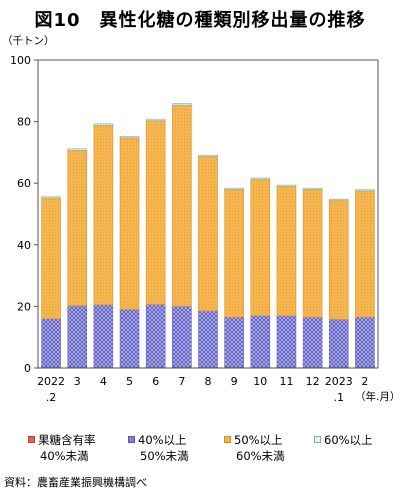 This screenshot has width=400, height=492. What do you see at coordinates (162, 440) in the screenshot?
I see `legend-label-line1: 40%以上` at bounding box center [162, 440].